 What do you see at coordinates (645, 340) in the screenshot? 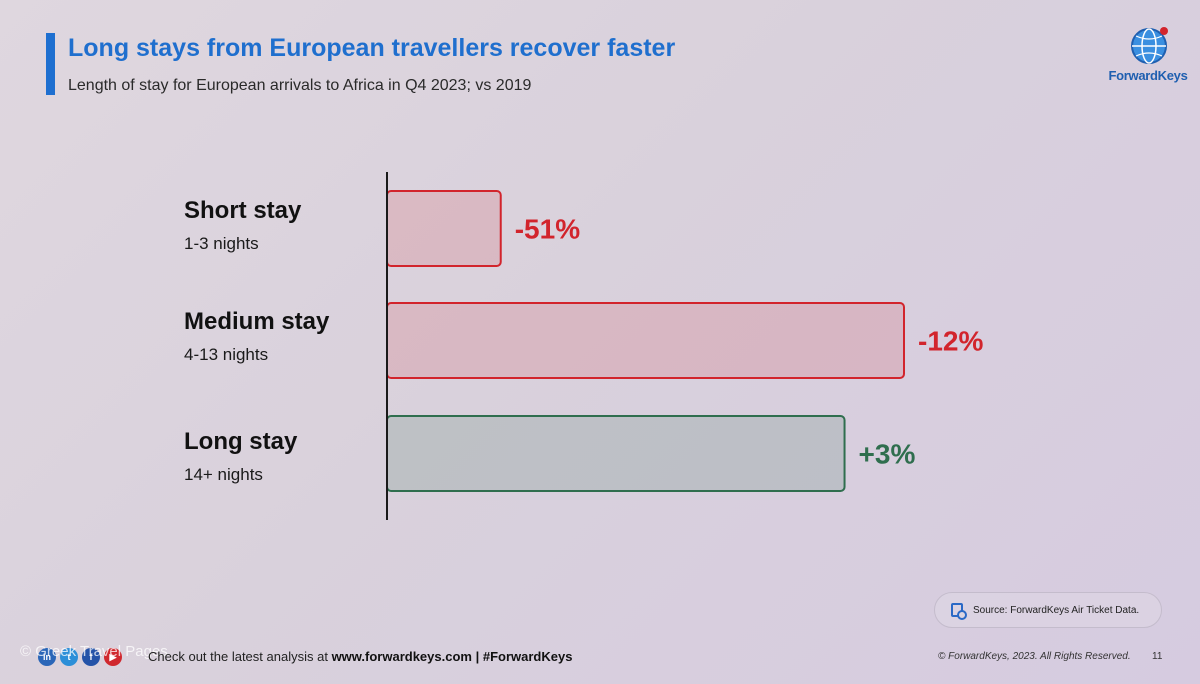
I see `bar-medium-stay` at bounding box center [645, 340].